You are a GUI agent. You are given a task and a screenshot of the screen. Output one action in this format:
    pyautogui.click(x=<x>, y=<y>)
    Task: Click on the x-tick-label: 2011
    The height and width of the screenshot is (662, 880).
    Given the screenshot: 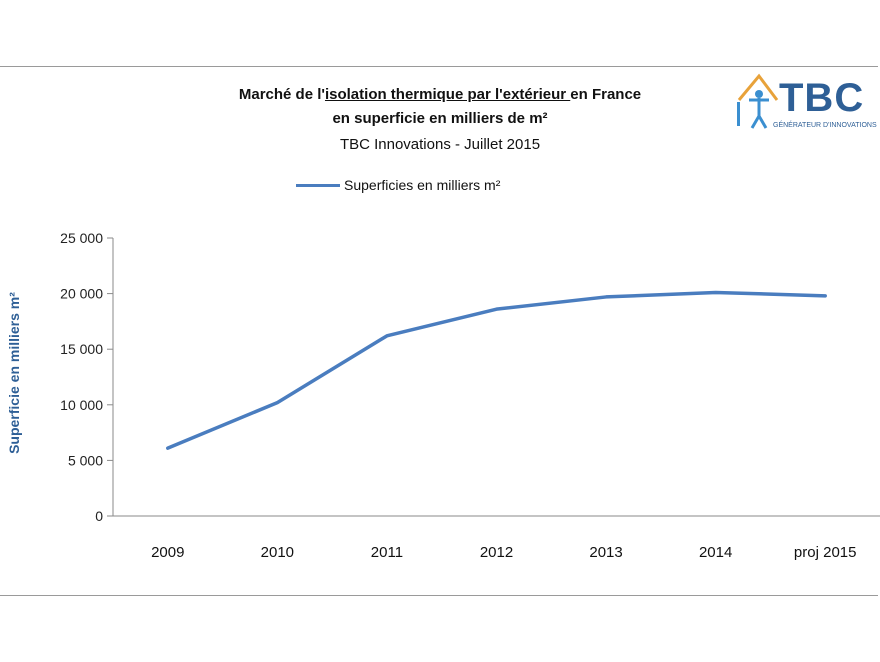 What is the action you would take?
    pyautogui.click(x=387, y=552)
    